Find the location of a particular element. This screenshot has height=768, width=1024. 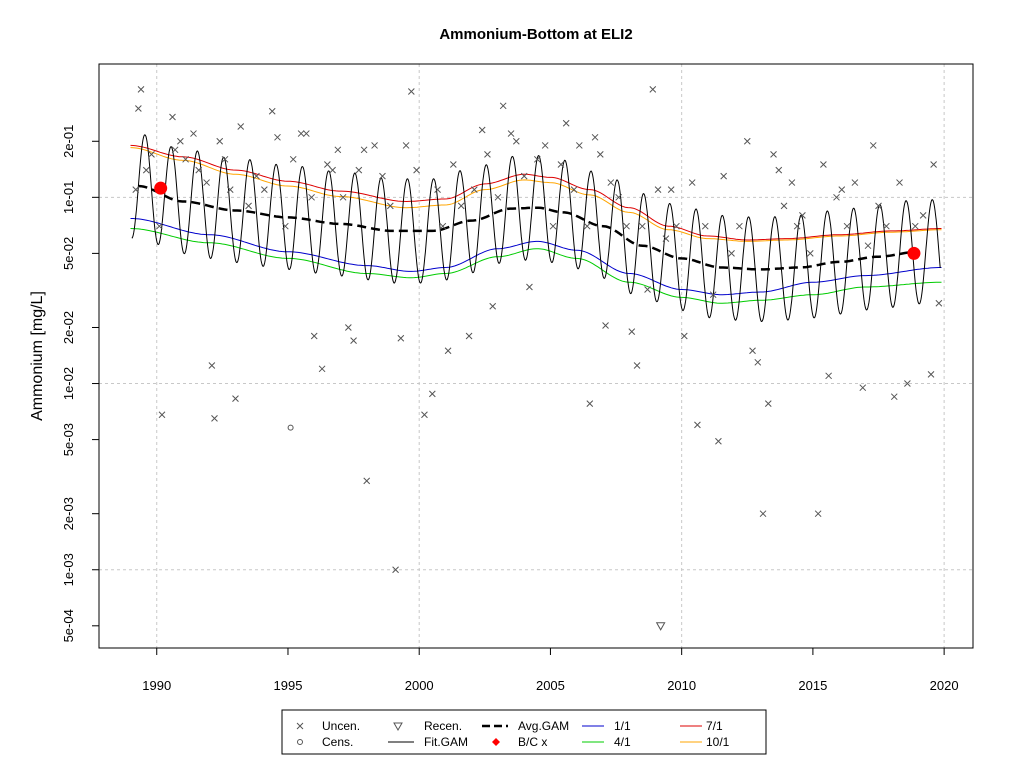

x-tick-label: 2020 is located at coordinates (944, 685).